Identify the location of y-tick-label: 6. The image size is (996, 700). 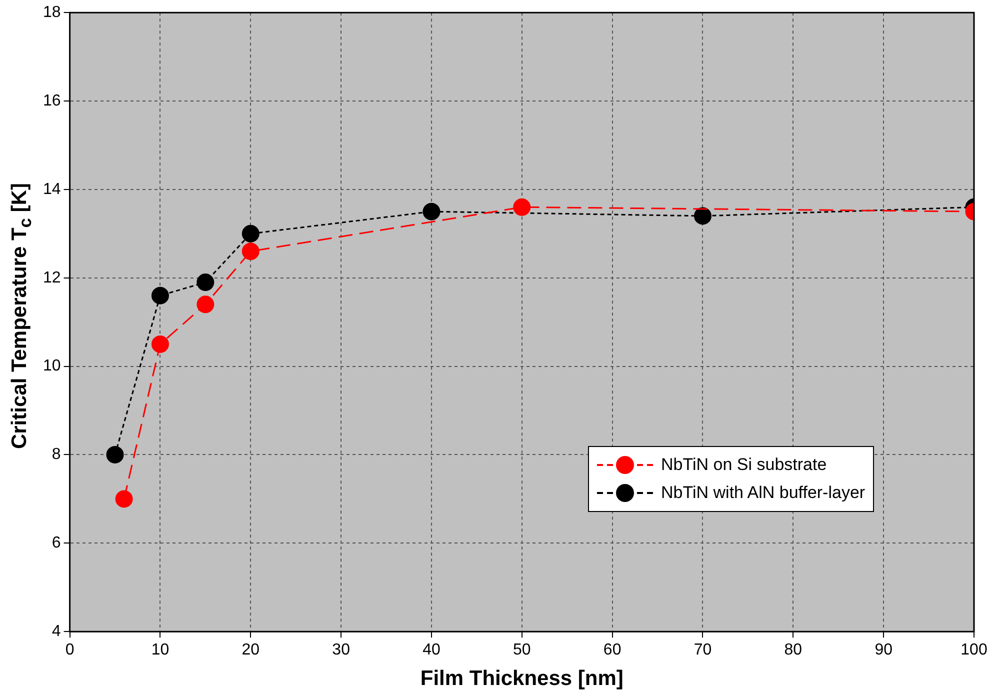
(56, 543).